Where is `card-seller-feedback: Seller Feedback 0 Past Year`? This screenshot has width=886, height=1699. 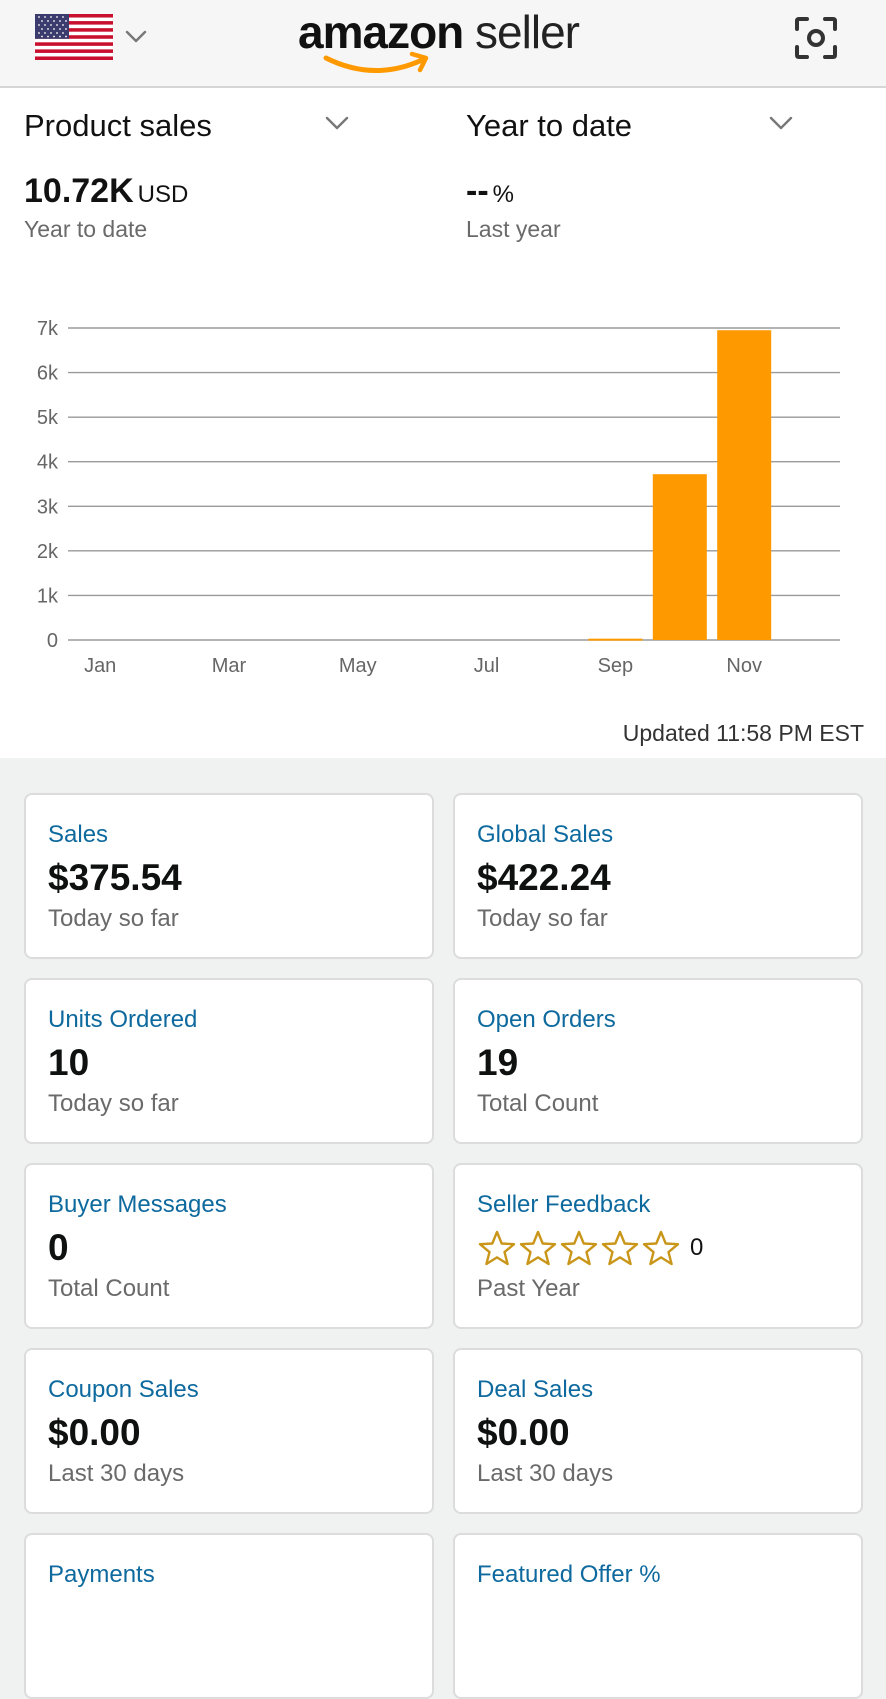
card-seller-feedback: Seller Feedback 0 Past Year is located at coordinates (658, 1246).